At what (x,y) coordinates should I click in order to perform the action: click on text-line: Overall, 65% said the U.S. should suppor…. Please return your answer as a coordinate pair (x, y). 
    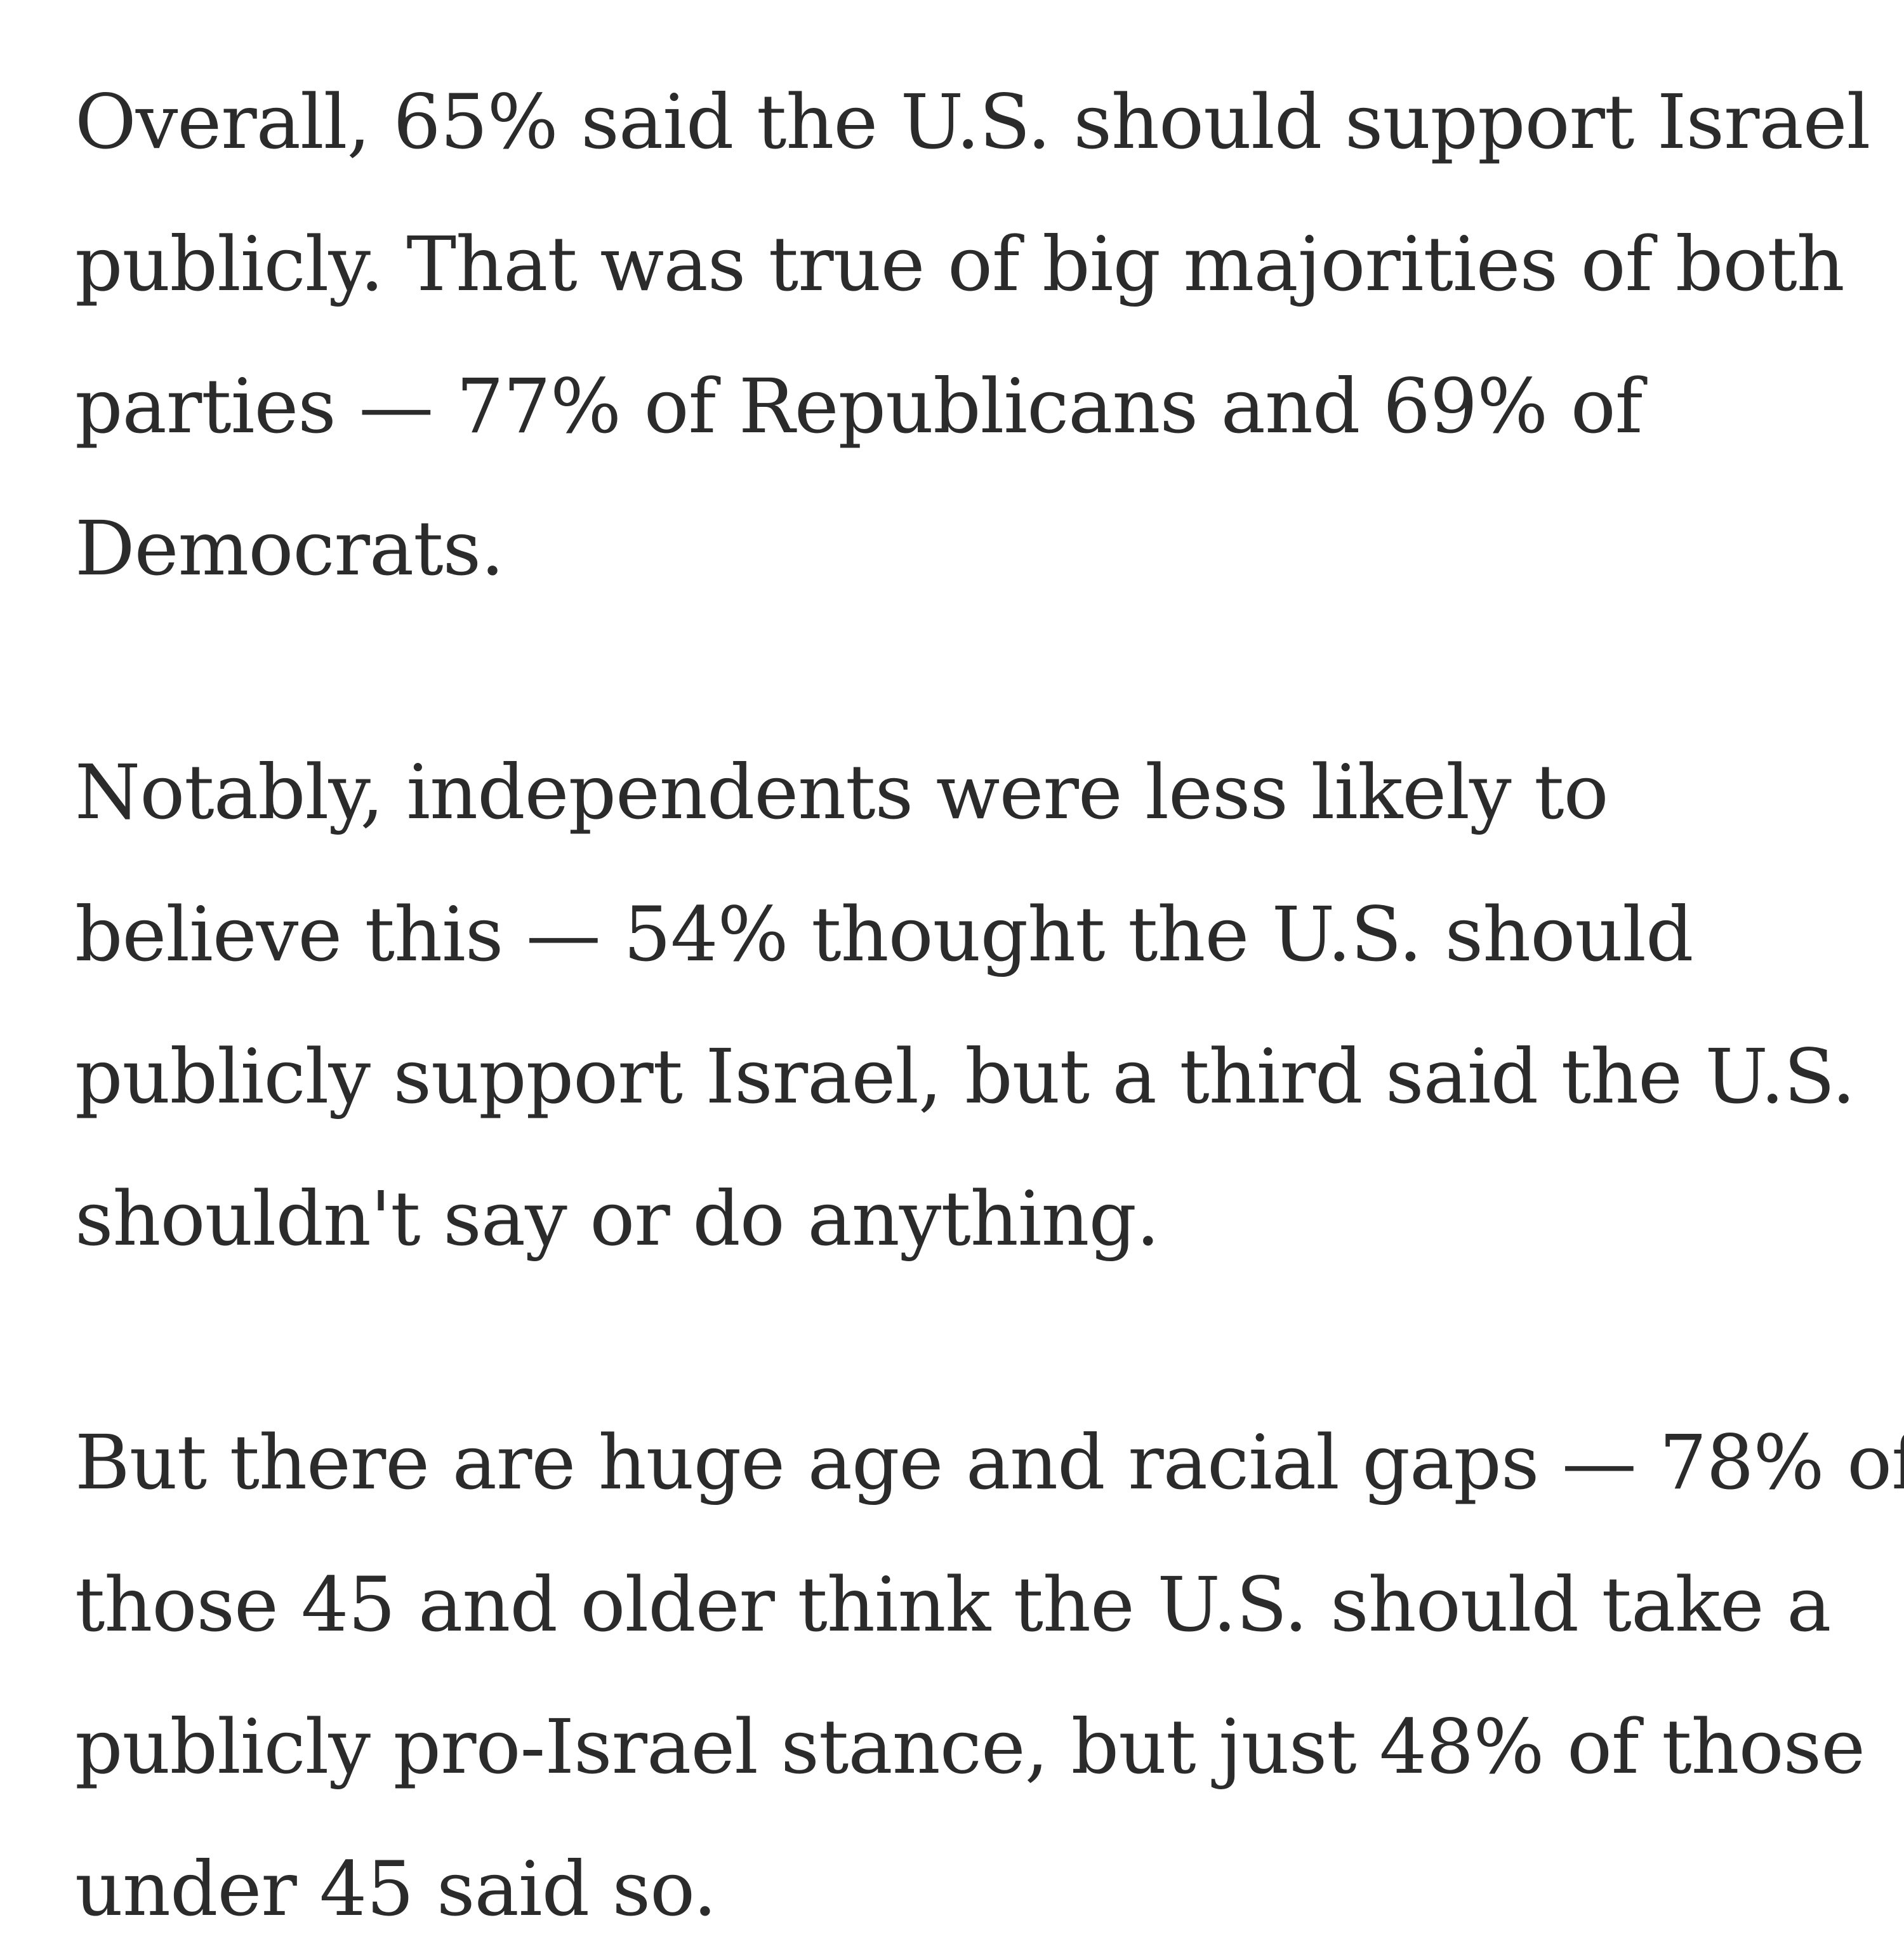
    Looking at the image, I should click on (972, 122).